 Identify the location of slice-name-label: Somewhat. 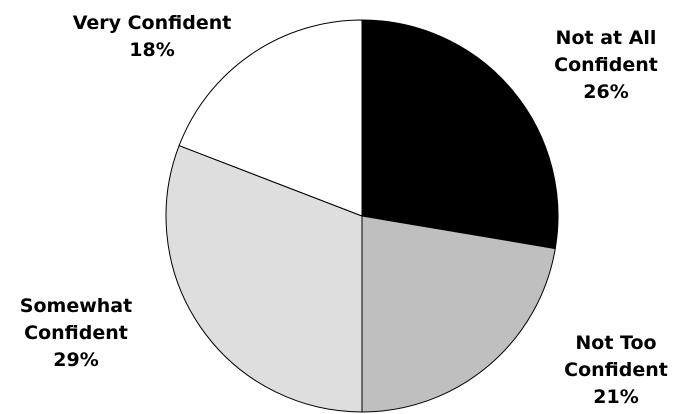
(76, 306).